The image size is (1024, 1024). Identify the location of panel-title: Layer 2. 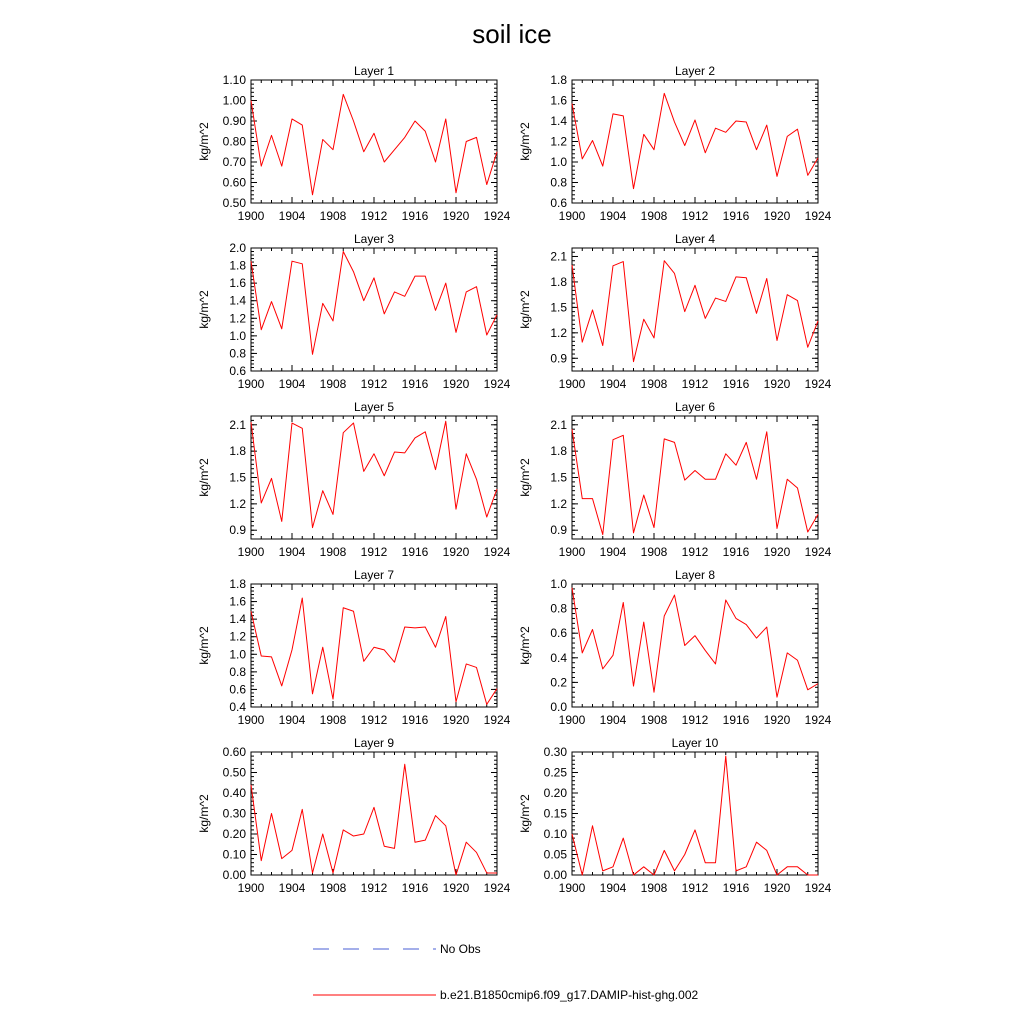
(695, 71).